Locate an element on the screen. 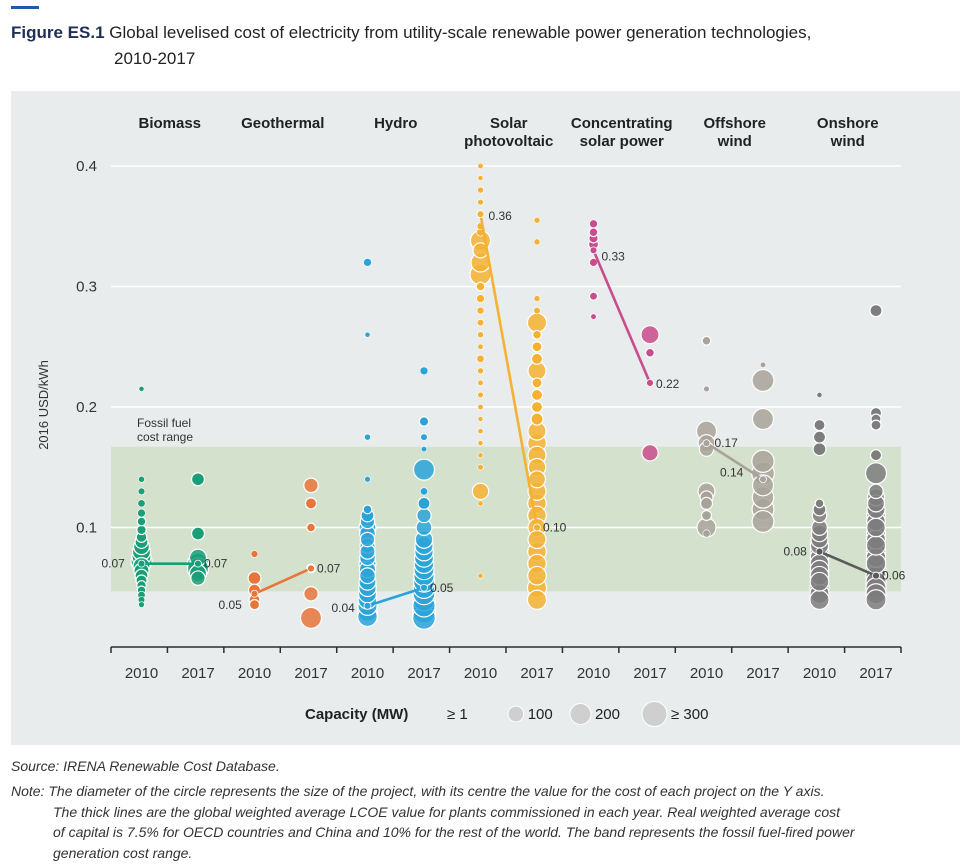 The width and height of the screenshot is (973, 864). figure-label: Figure ES.1 is located at coordinates (58, 32).